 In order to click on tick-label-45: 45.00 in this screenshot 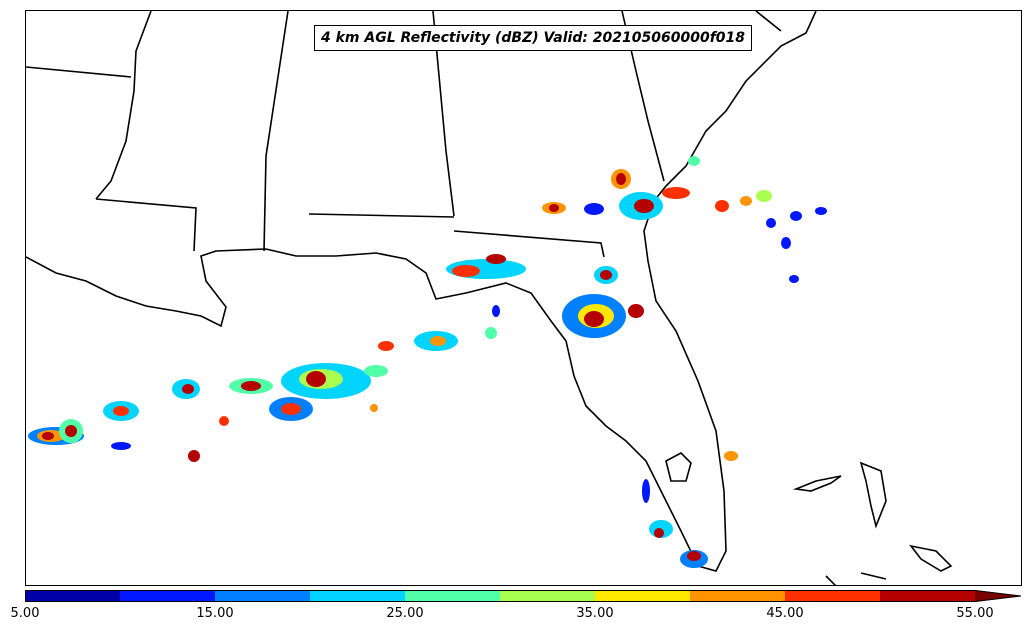, I will do `click(785, 613)`.